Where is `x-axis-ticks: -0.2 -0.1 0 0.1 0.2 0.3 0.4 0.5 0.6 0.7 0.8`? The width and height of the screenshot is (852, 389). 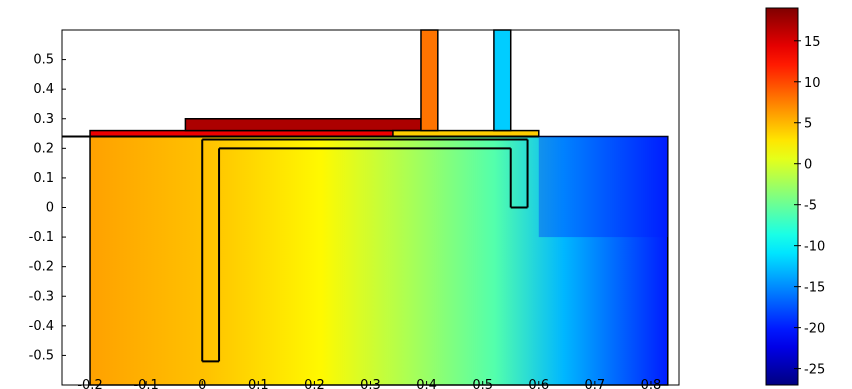
x-axis-ticks: -0.2 -0.1 0 0.1 0.2 0.3 0.4 0.5 0.6 0.7 0.8 is located at coordinates (369, 383).